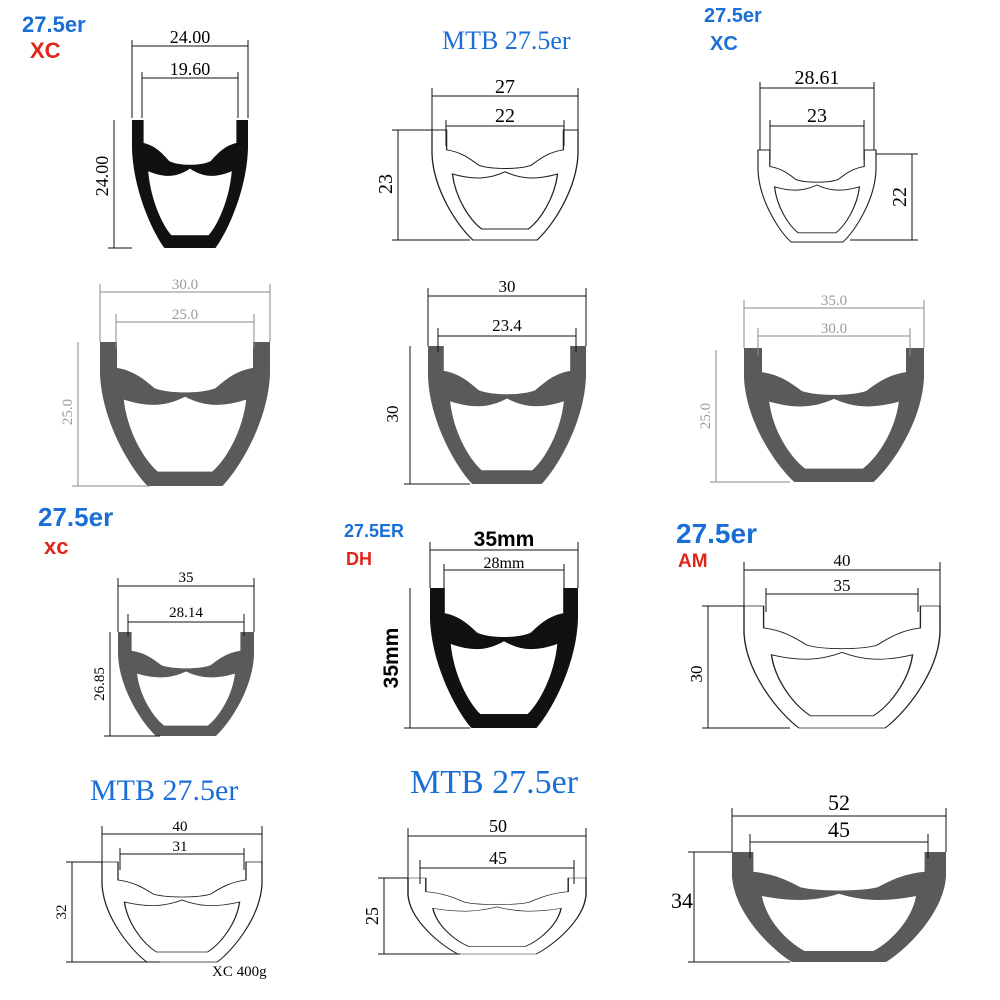 The width and height of the screenshot is (1000, 1000). I want to click on rim-profile-p8: 35mm 28mm 35mm, so click(479, 628).